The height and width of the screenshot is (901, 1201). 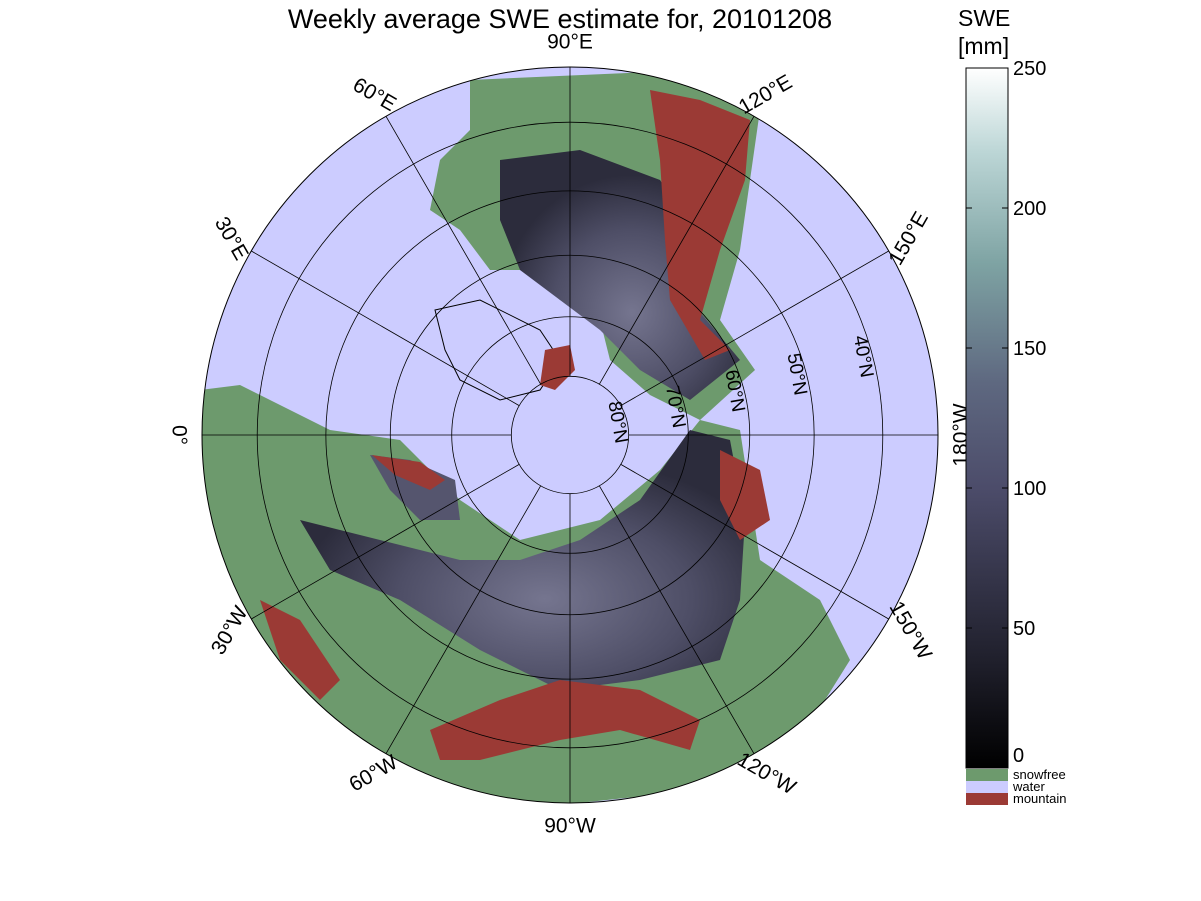 I want to click on scandinavia-mountain, so click(x=408, y=472).